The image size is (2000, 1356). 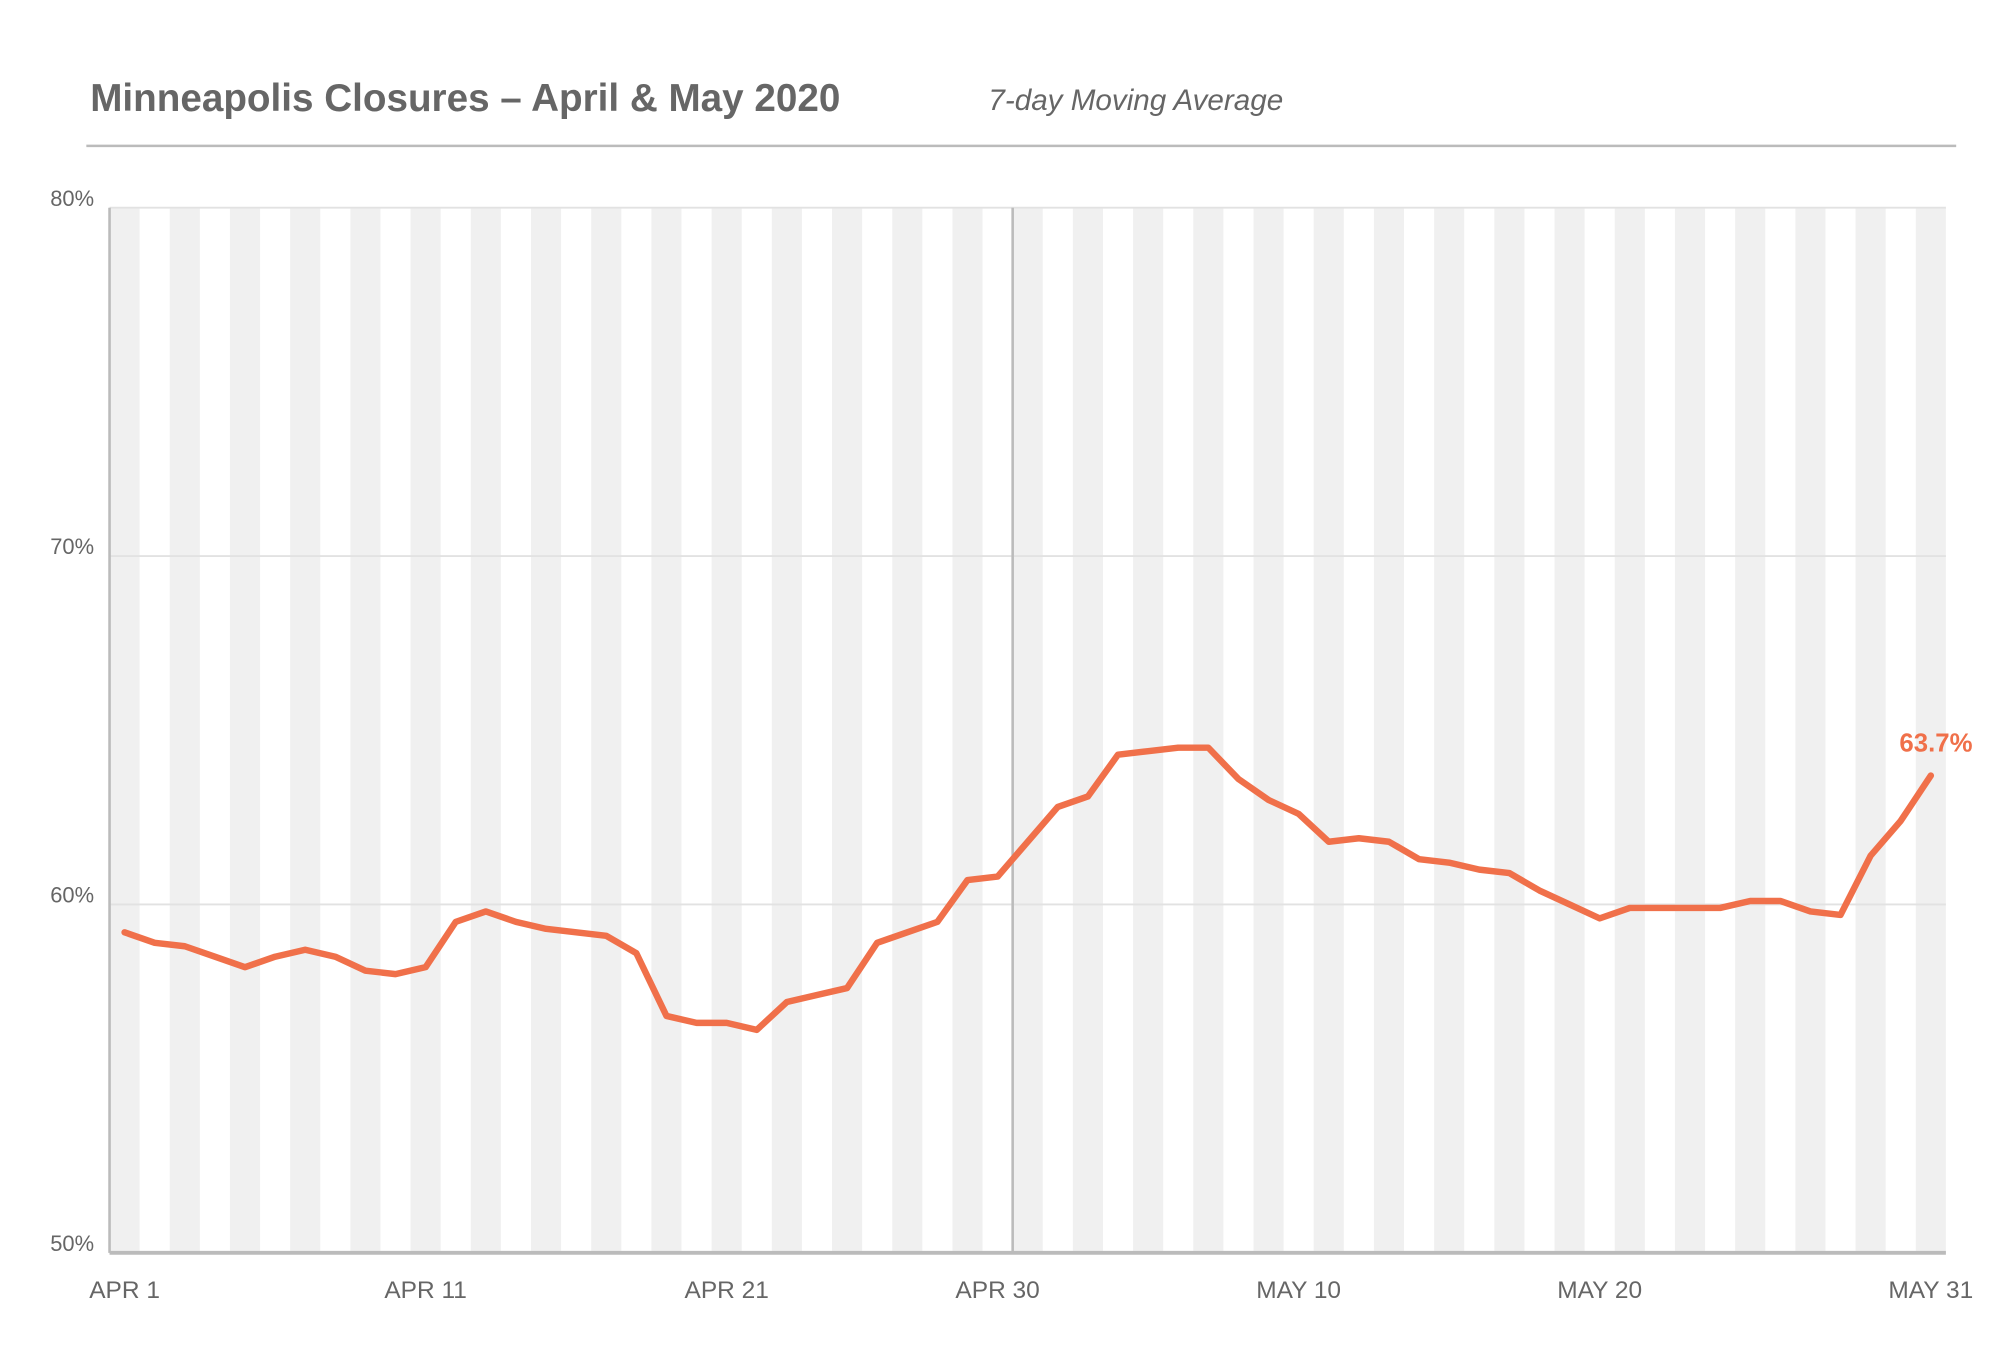 What do you see at coordinates (72, 1243) in the screenshot?
I see `y-tick-label: 50%` at bounding box center [72, 1243].